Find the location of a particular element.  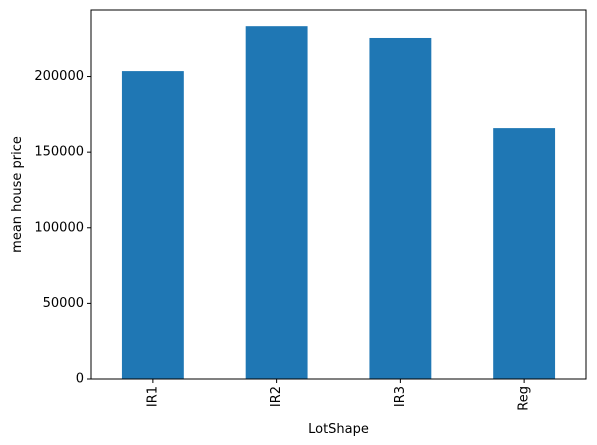

x-tick-label: IR2 is located at coordinates (276, 396).